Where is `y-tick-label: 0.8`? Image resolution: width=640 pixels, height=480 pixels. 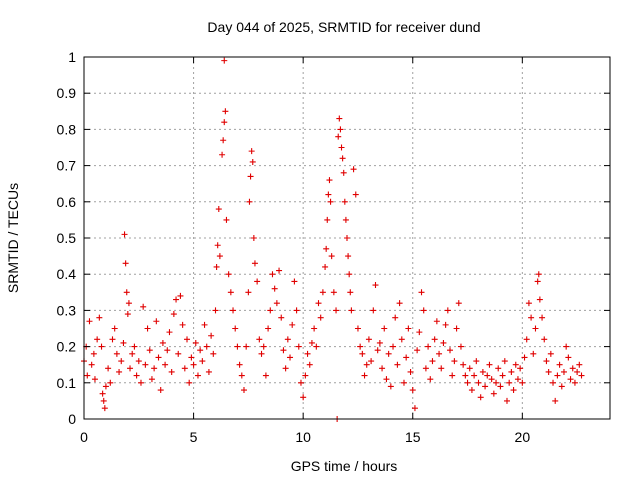 y-tick-label: 0.8 is located at coordinates (67, 129).